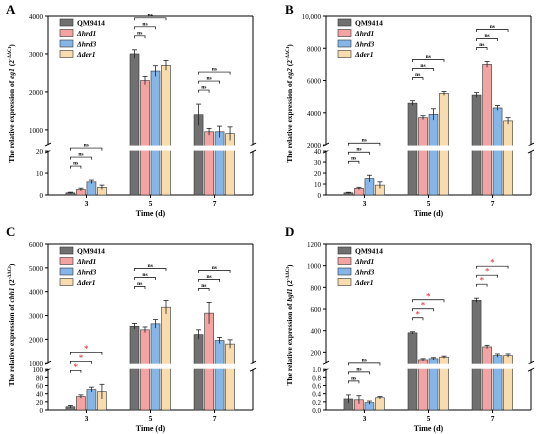 The width and height of the screenshot is (550, 434). Describe the element at coordinates (316, 288) in the screenshot. I see `y-tick-label: 800` at that location.